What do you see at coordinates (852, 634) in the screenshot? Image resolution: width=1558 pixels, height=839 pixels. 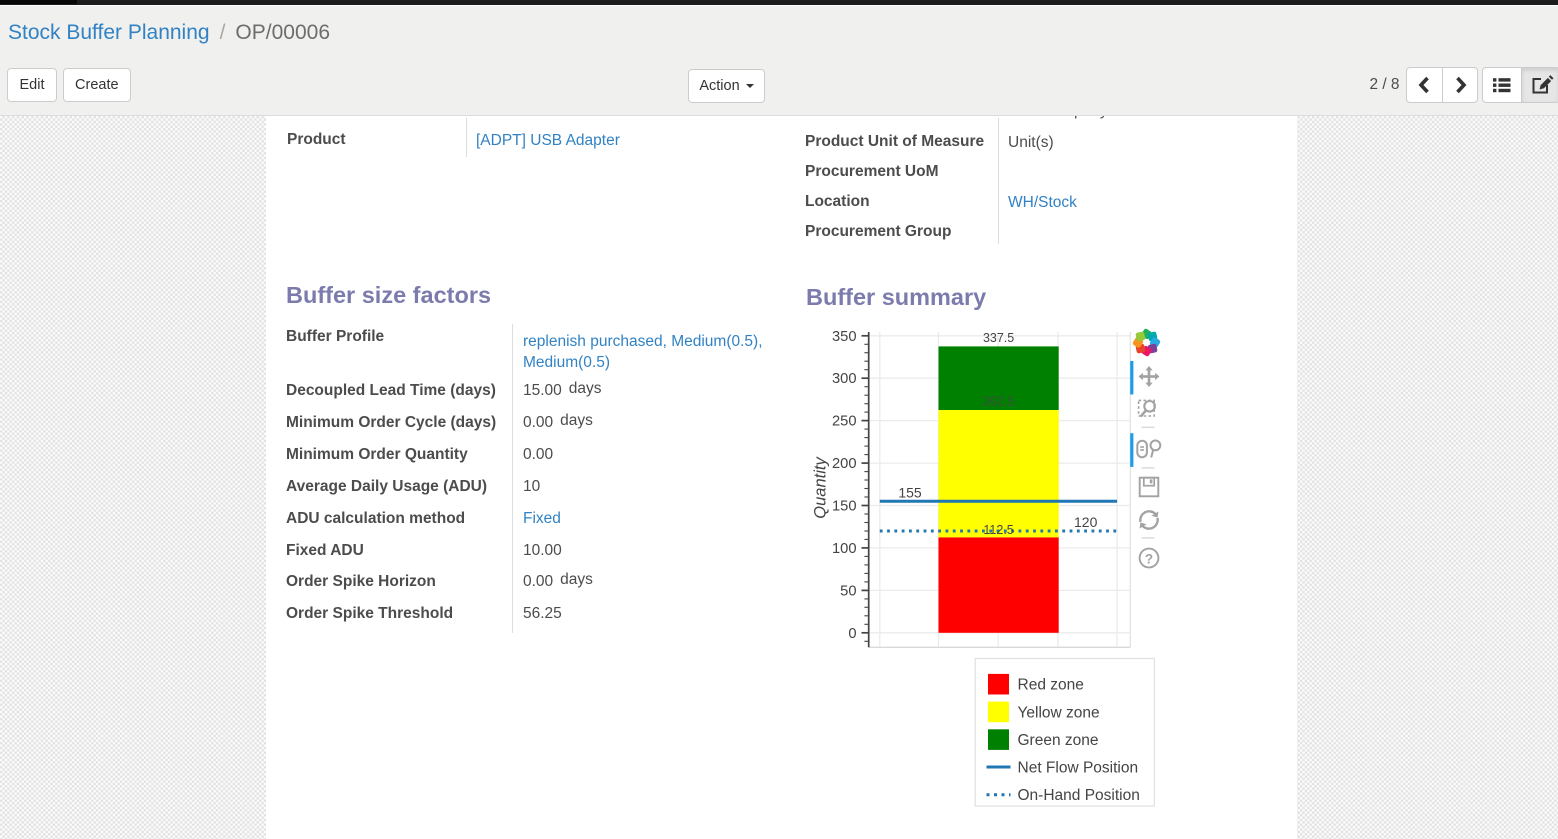 I see `svg-text: 0` at bounding box center [852, 634].